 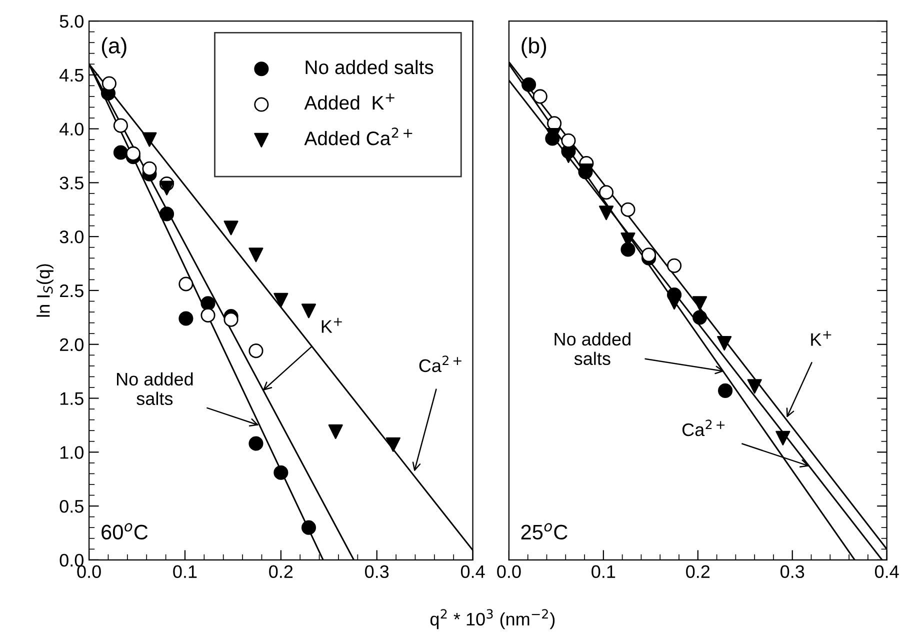 I want to click on x-axis-title: q$^{2}$ * 10$^{3}$ (nm$^{−2}$), so click(x=492, y=619).